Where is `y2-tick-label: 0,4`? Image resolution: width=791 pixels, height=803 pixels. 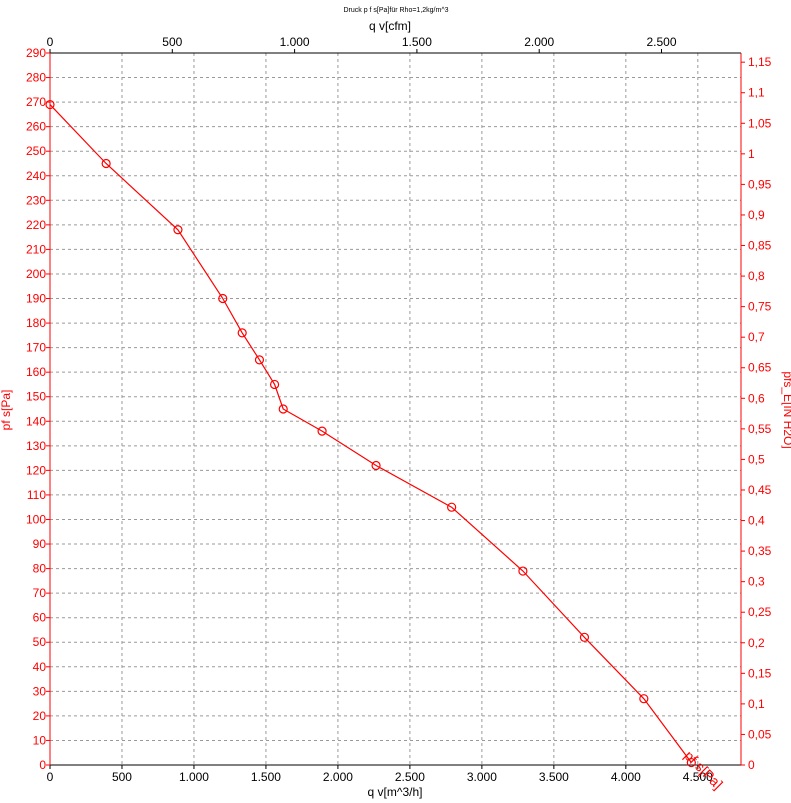
y2-tick-label: 0,4 is located at coordinates (756, 521).